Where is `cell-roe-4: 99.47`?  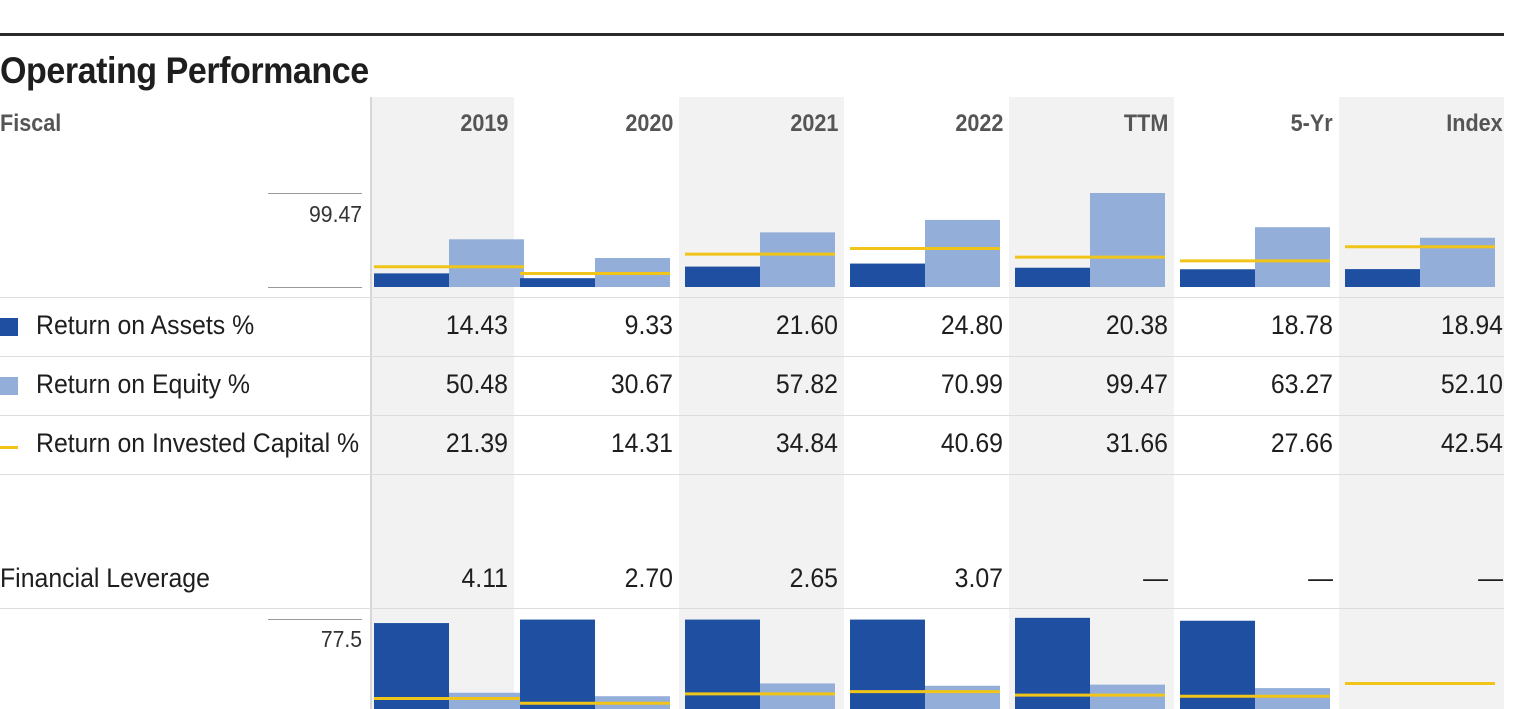 cell-roe-4: 99.47 is located at coordinates (1136, 384).